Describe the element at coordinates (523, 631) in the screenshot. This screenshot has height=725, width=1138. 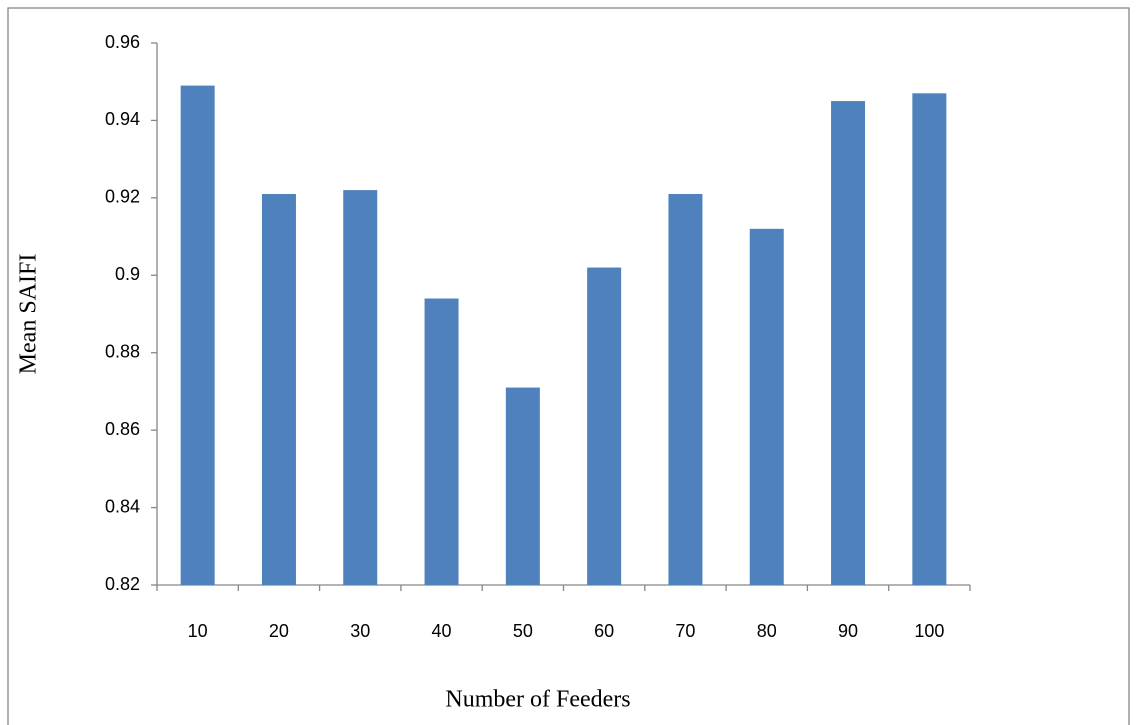
I see `x-tick-label: 50` at that location.